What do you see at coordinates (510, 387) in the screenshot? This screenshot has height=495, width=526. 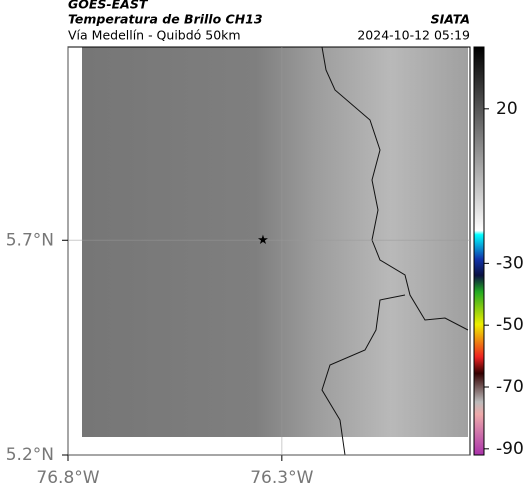 I see `colorbar-label: -70` at bounding box center [510, 387].